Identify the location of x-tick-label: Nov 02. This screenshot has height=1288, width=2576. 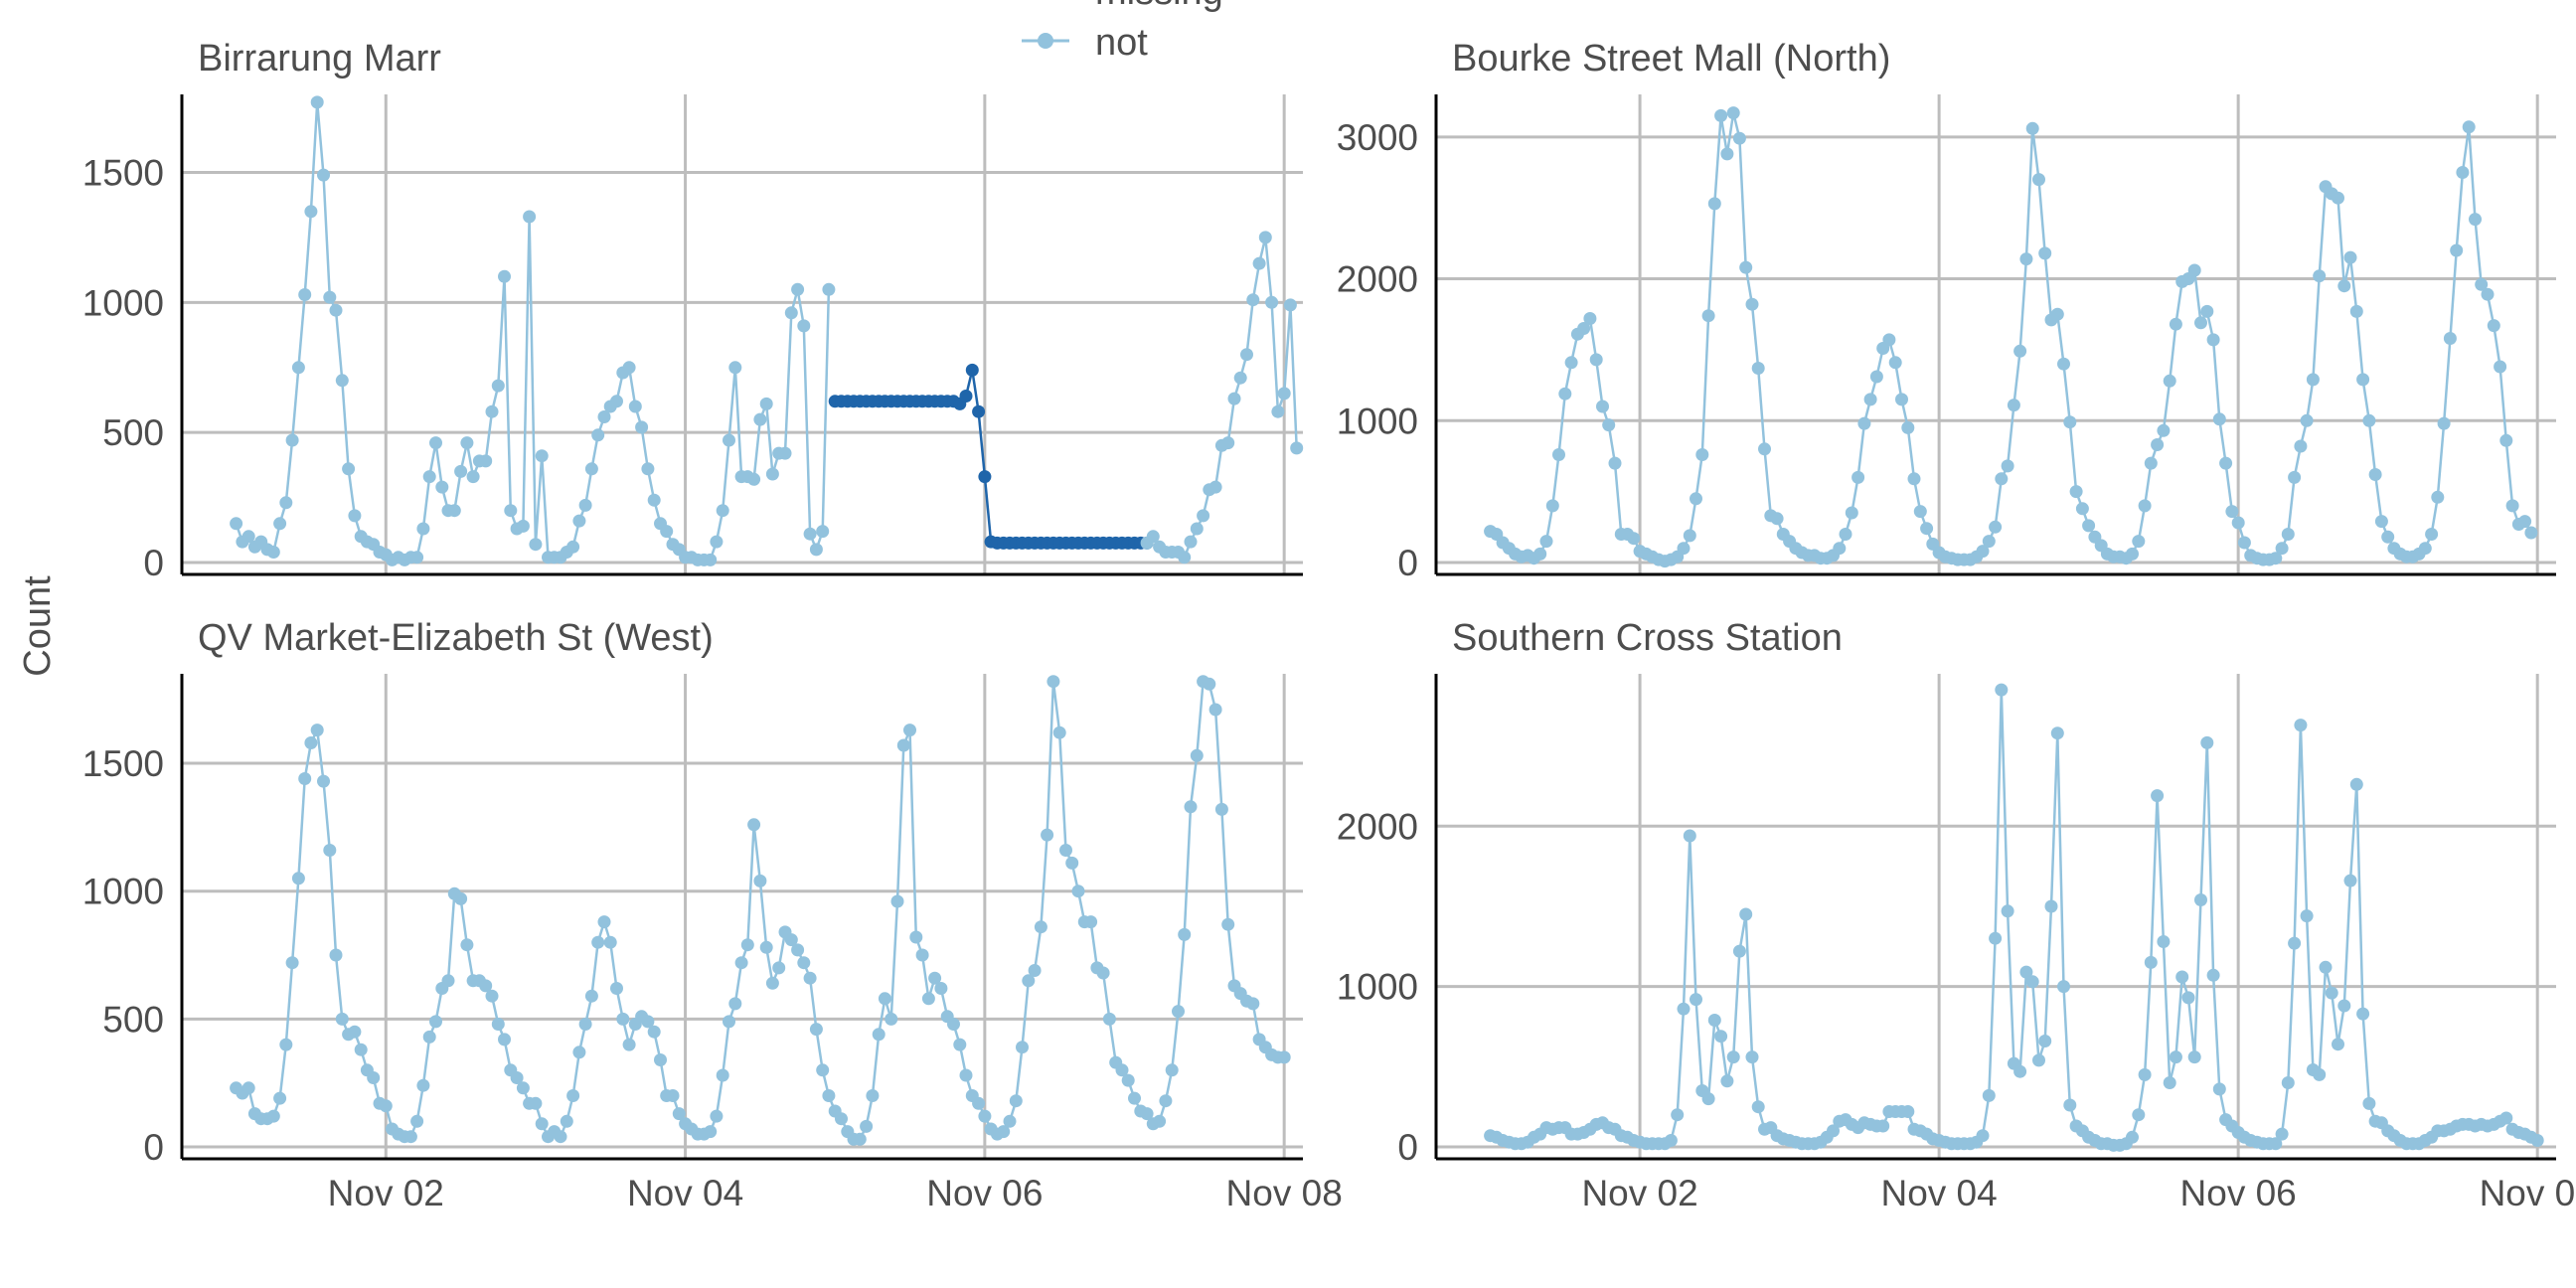
(386, 1193).